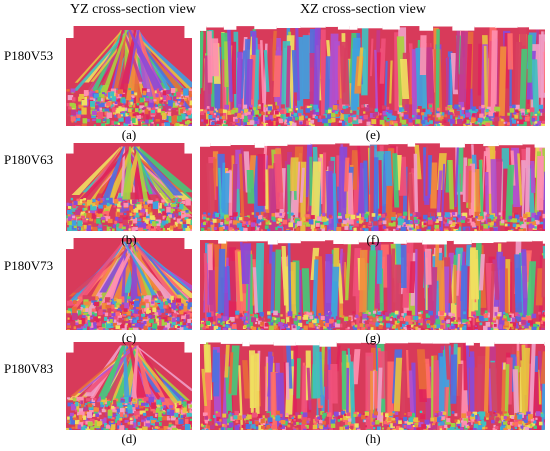 This screenshot has height=451, width=550. What do you see at coordinates (29, 368) in the screenshot?
I see `row-label: P180V83` at bounding box center [29, 368].